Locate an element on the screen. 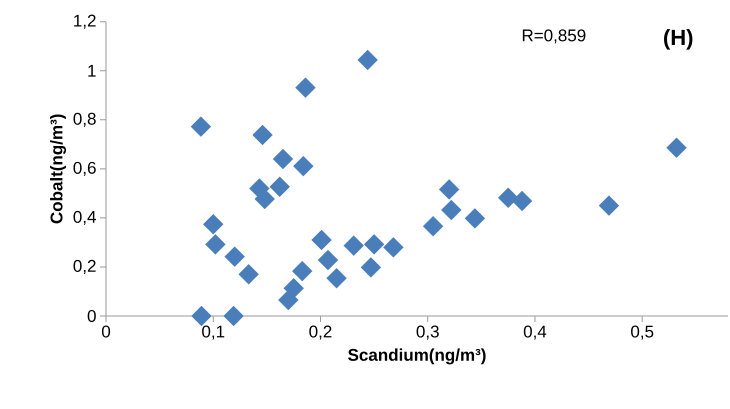  y-tick-label: 0,8 is located at coordinates (85, 119).